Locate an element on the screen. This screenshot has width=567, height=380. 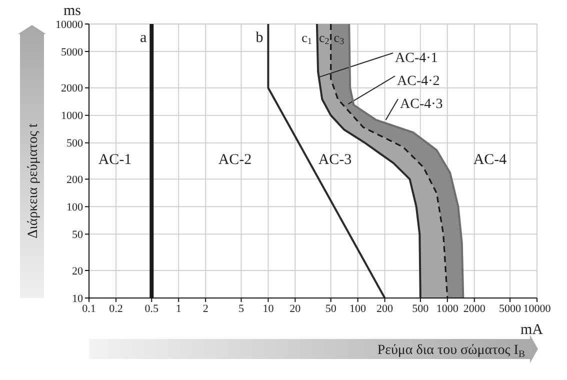
text: ms is located at coordinates (72, 11).